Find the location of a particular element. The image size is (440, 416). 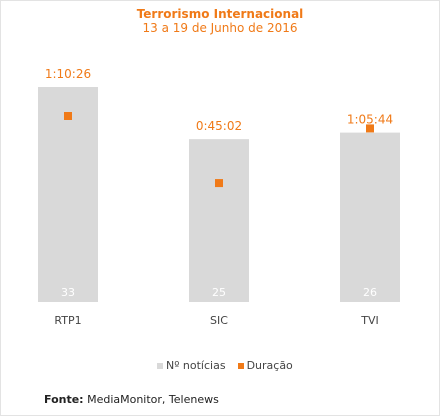

bar-tvi is located at coordinates (370, 217).